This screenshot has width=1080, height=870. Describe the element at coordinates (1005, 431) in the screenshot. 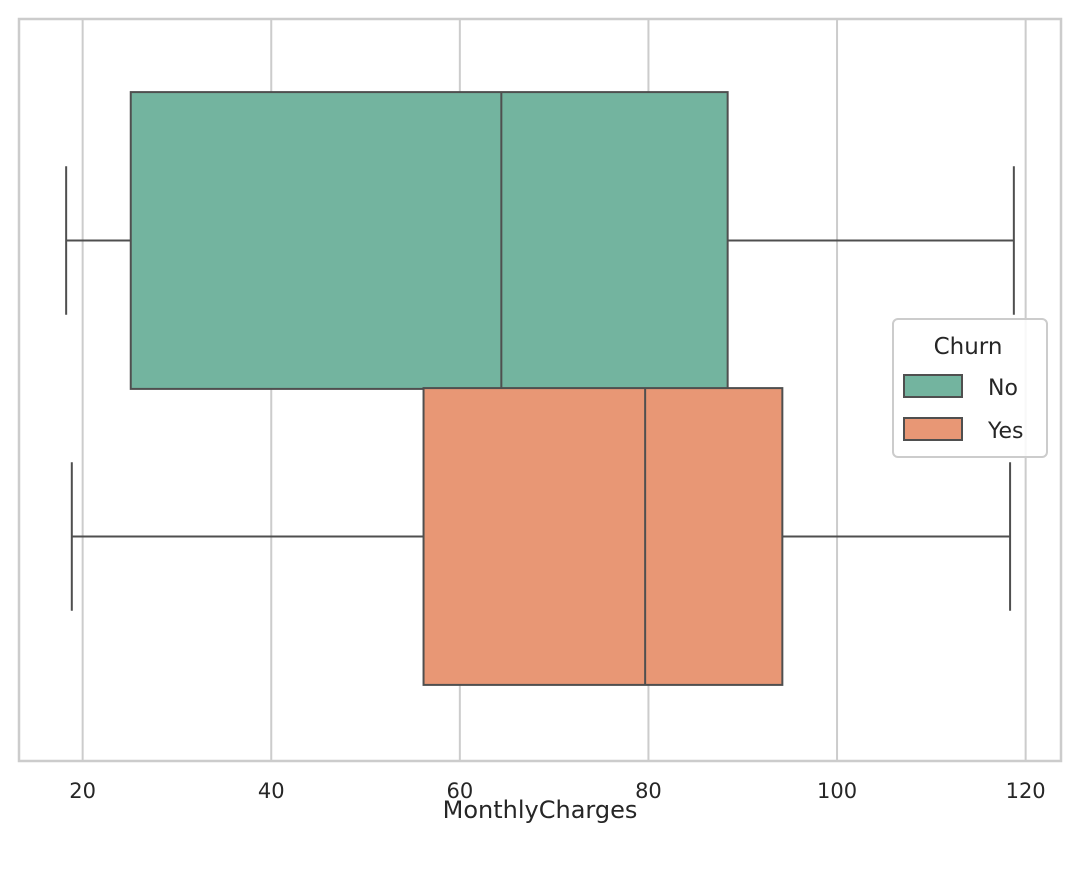

I see `legend-label-yes: Yes` at that location.